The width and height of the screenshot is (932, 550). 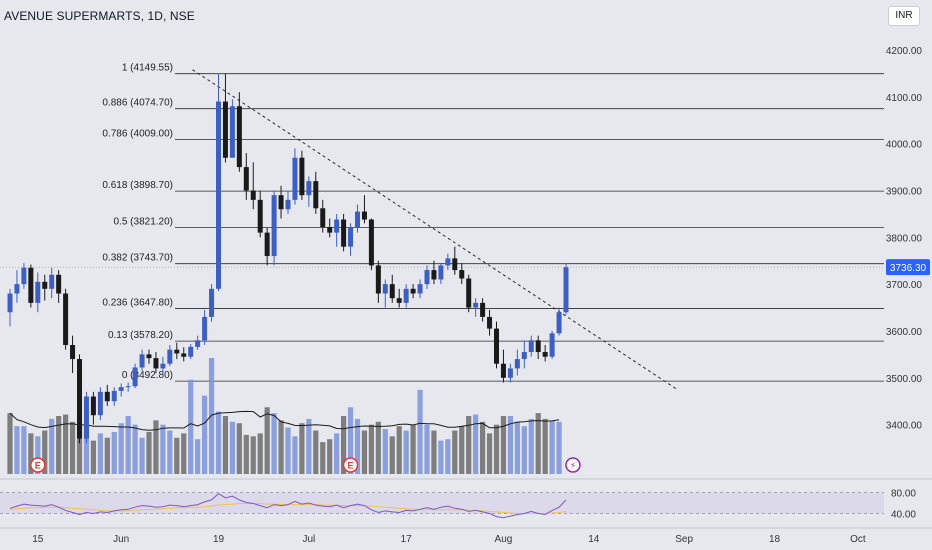 I want to click on x-tick-label: 18, so click(x=775, y=539).